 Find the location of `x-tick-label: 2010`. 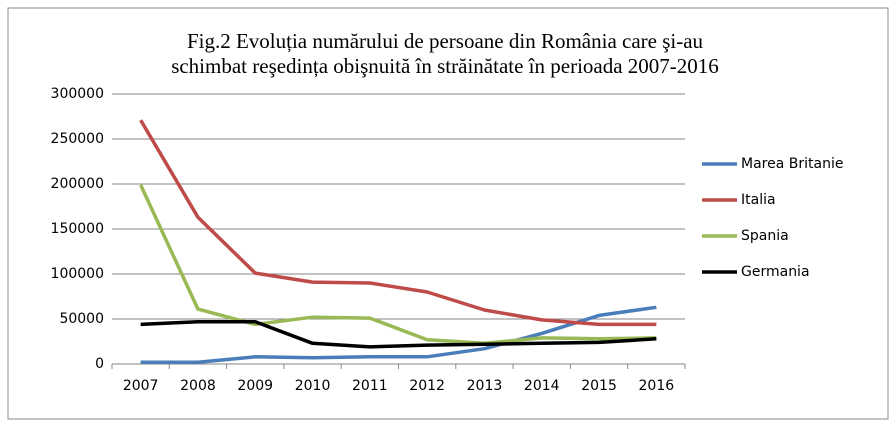

x-tick-label: 2010 is located at coordinates (313, 386).